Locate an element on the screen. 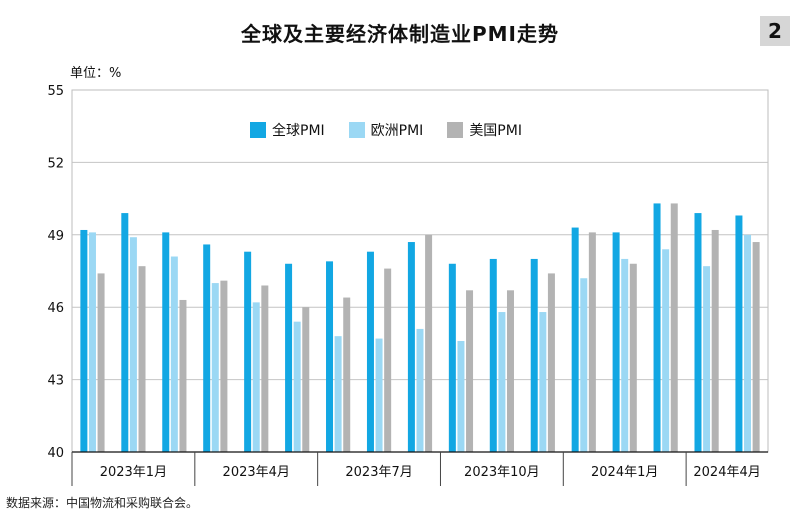 The image size is (800, 515). legend-item-europe: 欧洲PMI is located at coordinates (386, 130).